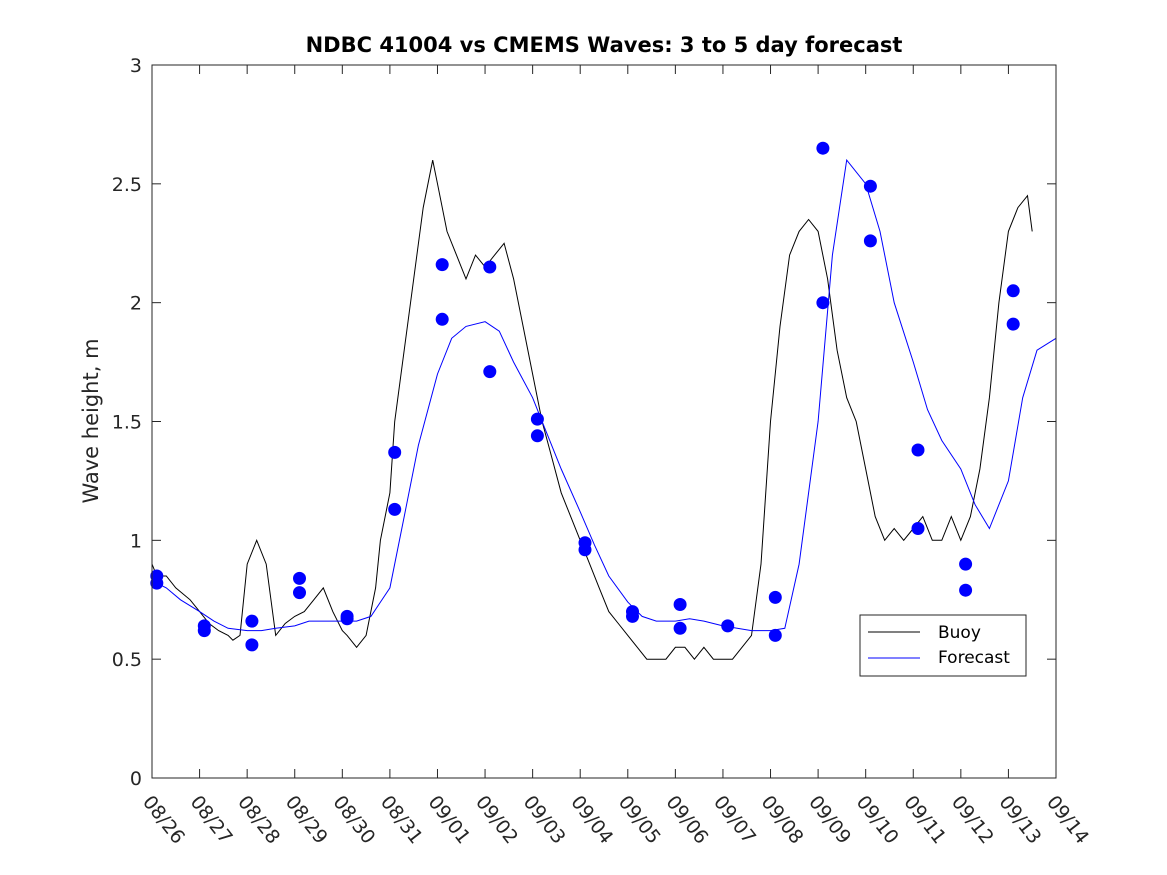  I want to click on x-tick-label: 09/14, so click(1067, 820).